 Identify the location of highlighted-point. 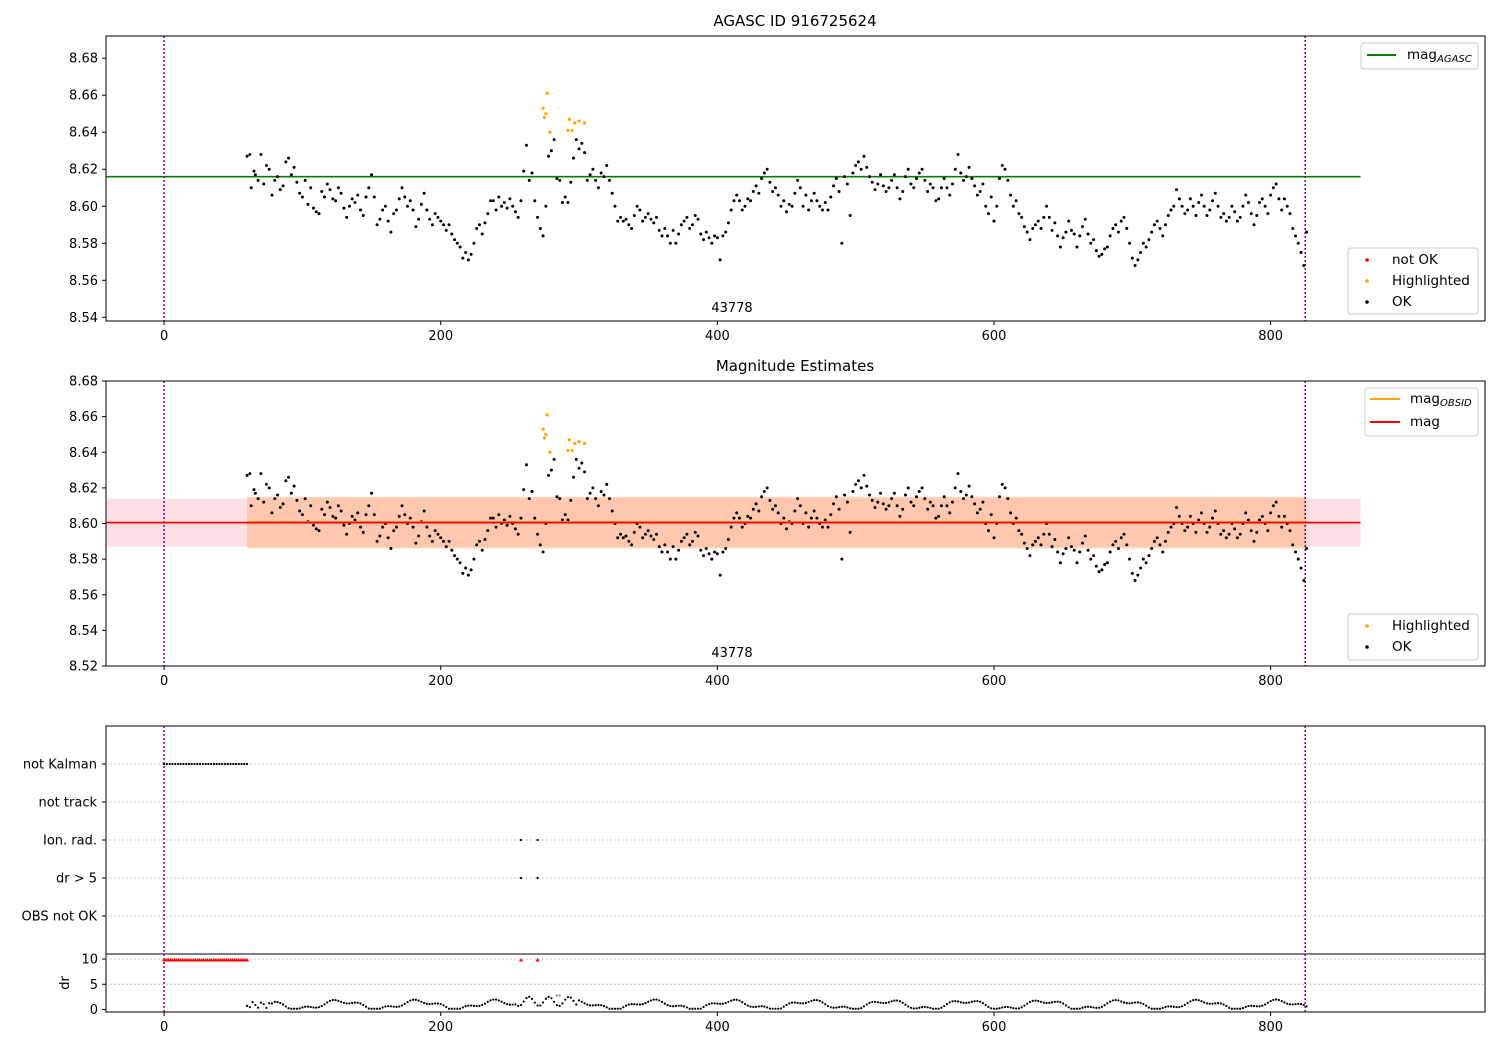
(584, 123).